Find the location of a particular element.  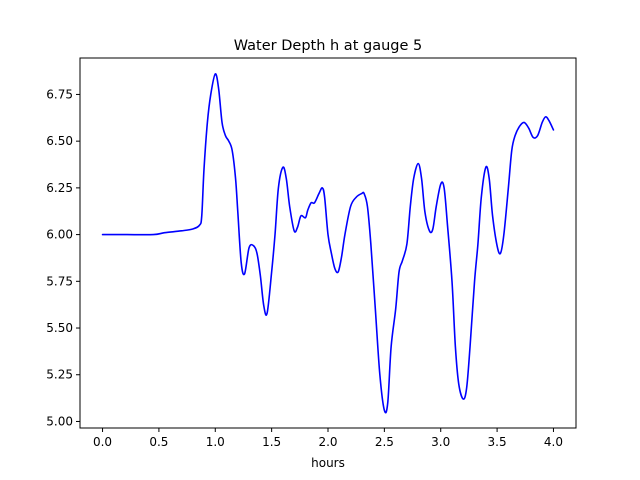

x-tick-label: 0.0 is located at coordinates (102, 442).